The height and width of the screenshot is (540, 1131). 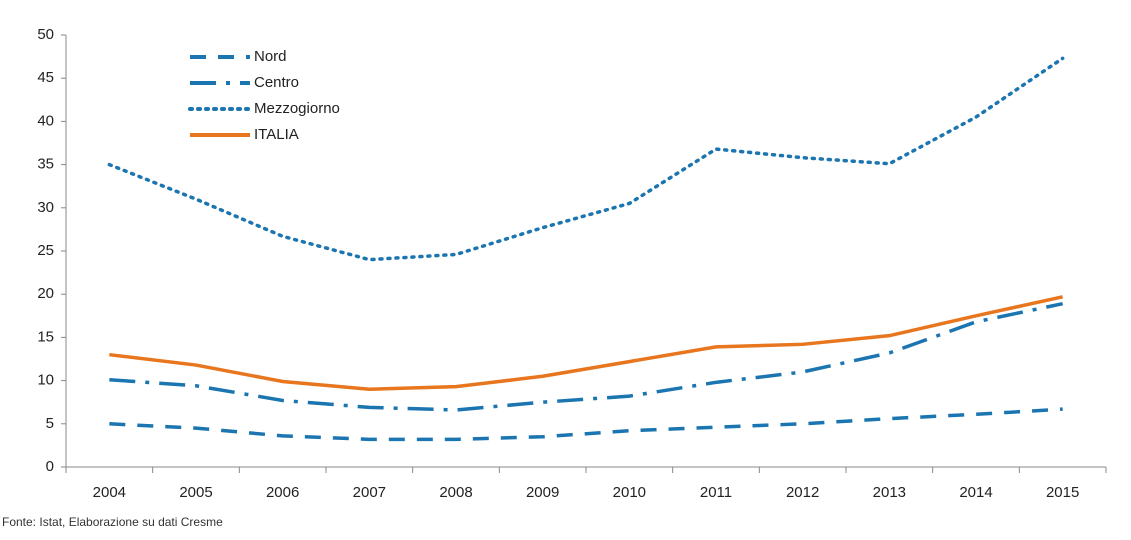 I want to click on y-tick-label: 35, so click(x=45, y=164).